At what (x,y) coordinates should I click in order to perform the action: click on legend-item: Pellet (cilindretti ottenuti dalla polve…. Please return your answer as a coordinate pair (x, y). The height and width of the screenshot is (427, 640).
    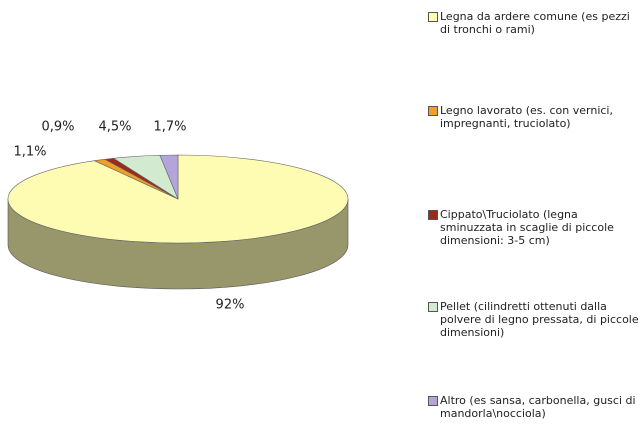
    Looking at the image, I should click on (534, 319).